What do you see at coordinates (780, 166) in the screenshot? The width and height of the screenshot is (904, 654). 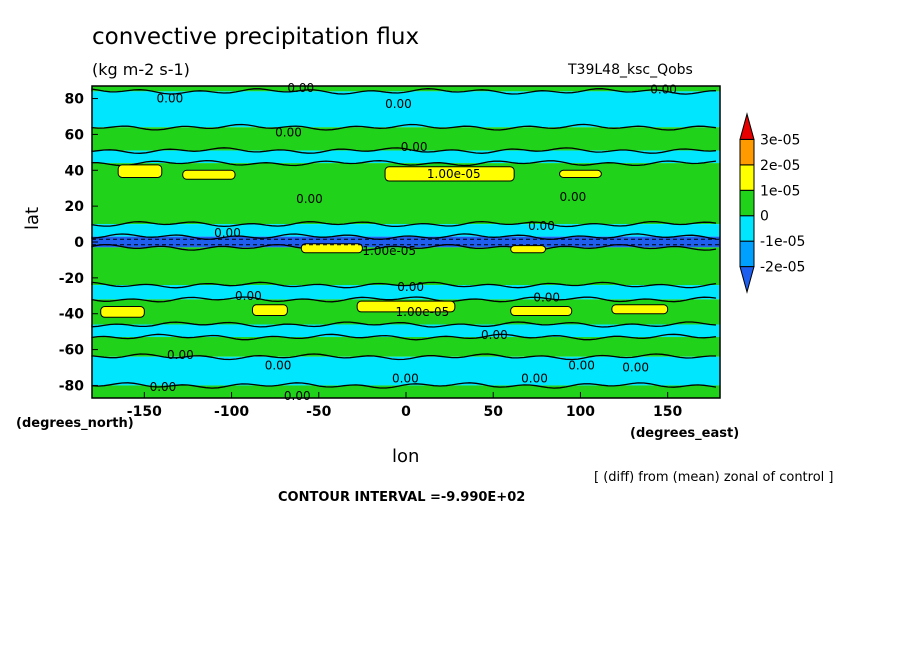 I see `colorbar-label-1: 2e-05` at bounding box center [780, 166].